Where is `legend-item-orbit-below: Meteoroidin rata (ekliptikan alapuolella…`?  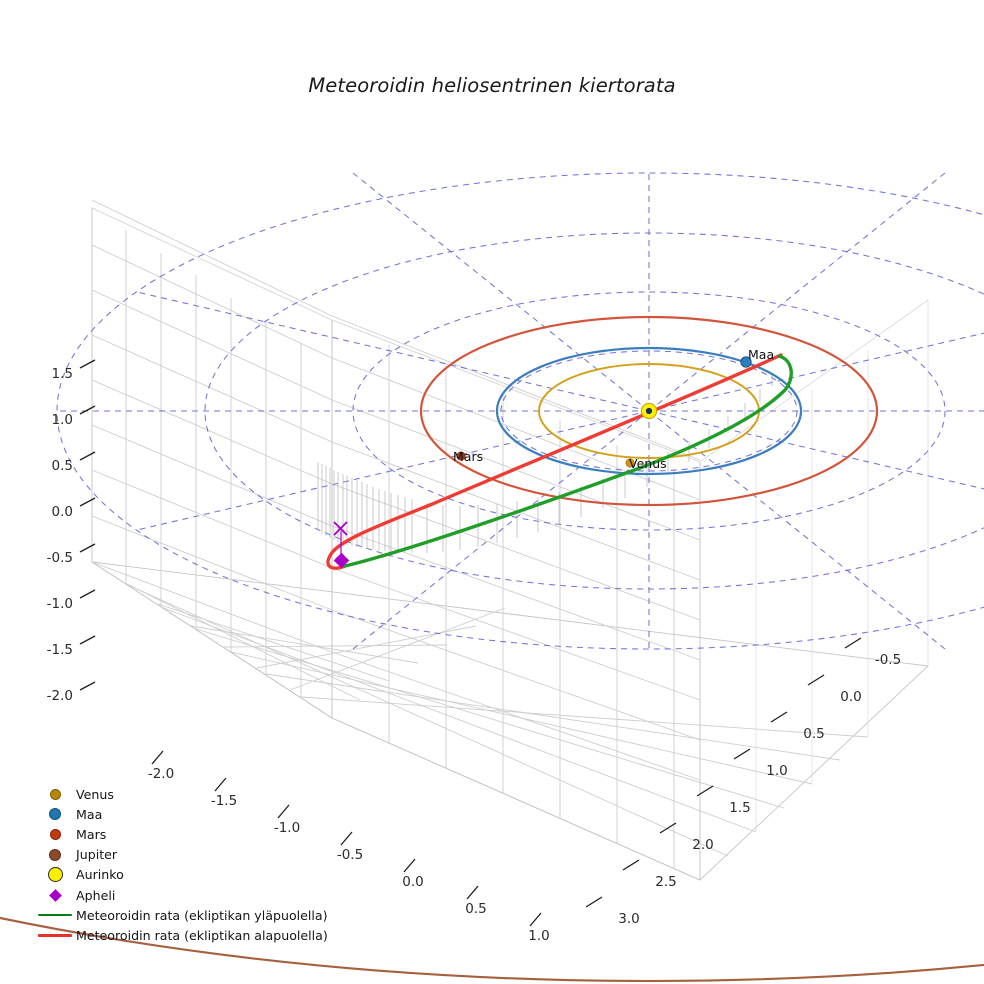 legend-item-orbit-below: Meteoroidin rata (ekliptikan alapuolella… is located at coordinates (199, 935).